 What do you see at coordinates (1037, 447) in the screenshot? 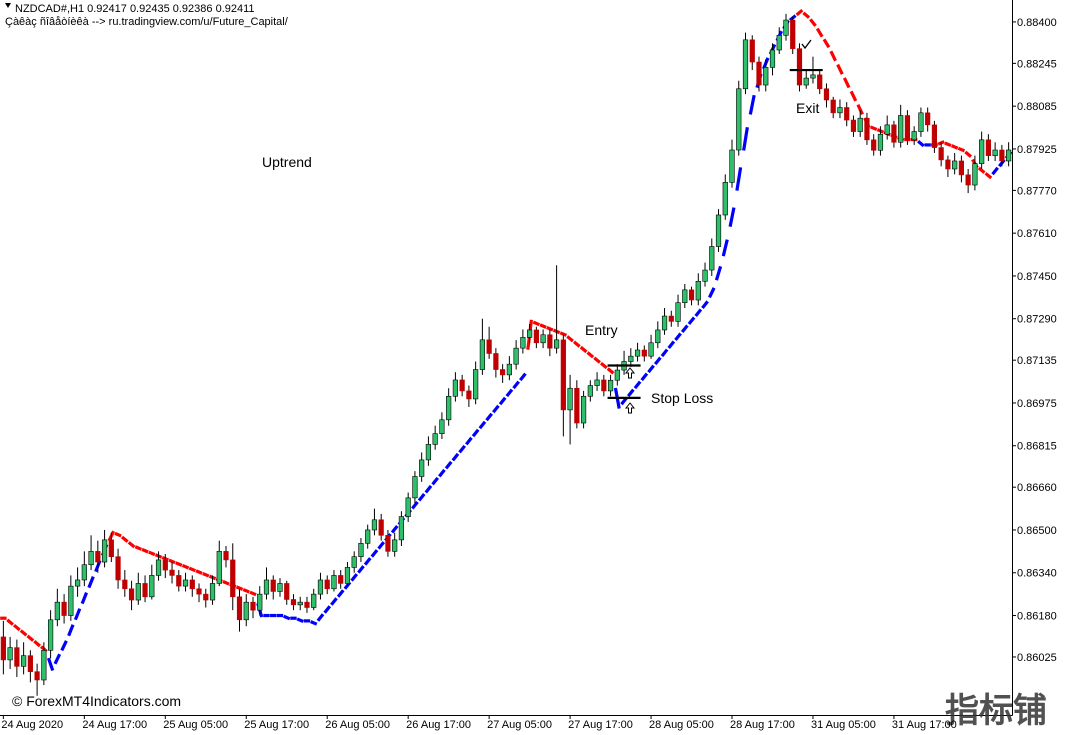
I see `y-tick-label: 0.86815` at bounding box center [1037, 447].